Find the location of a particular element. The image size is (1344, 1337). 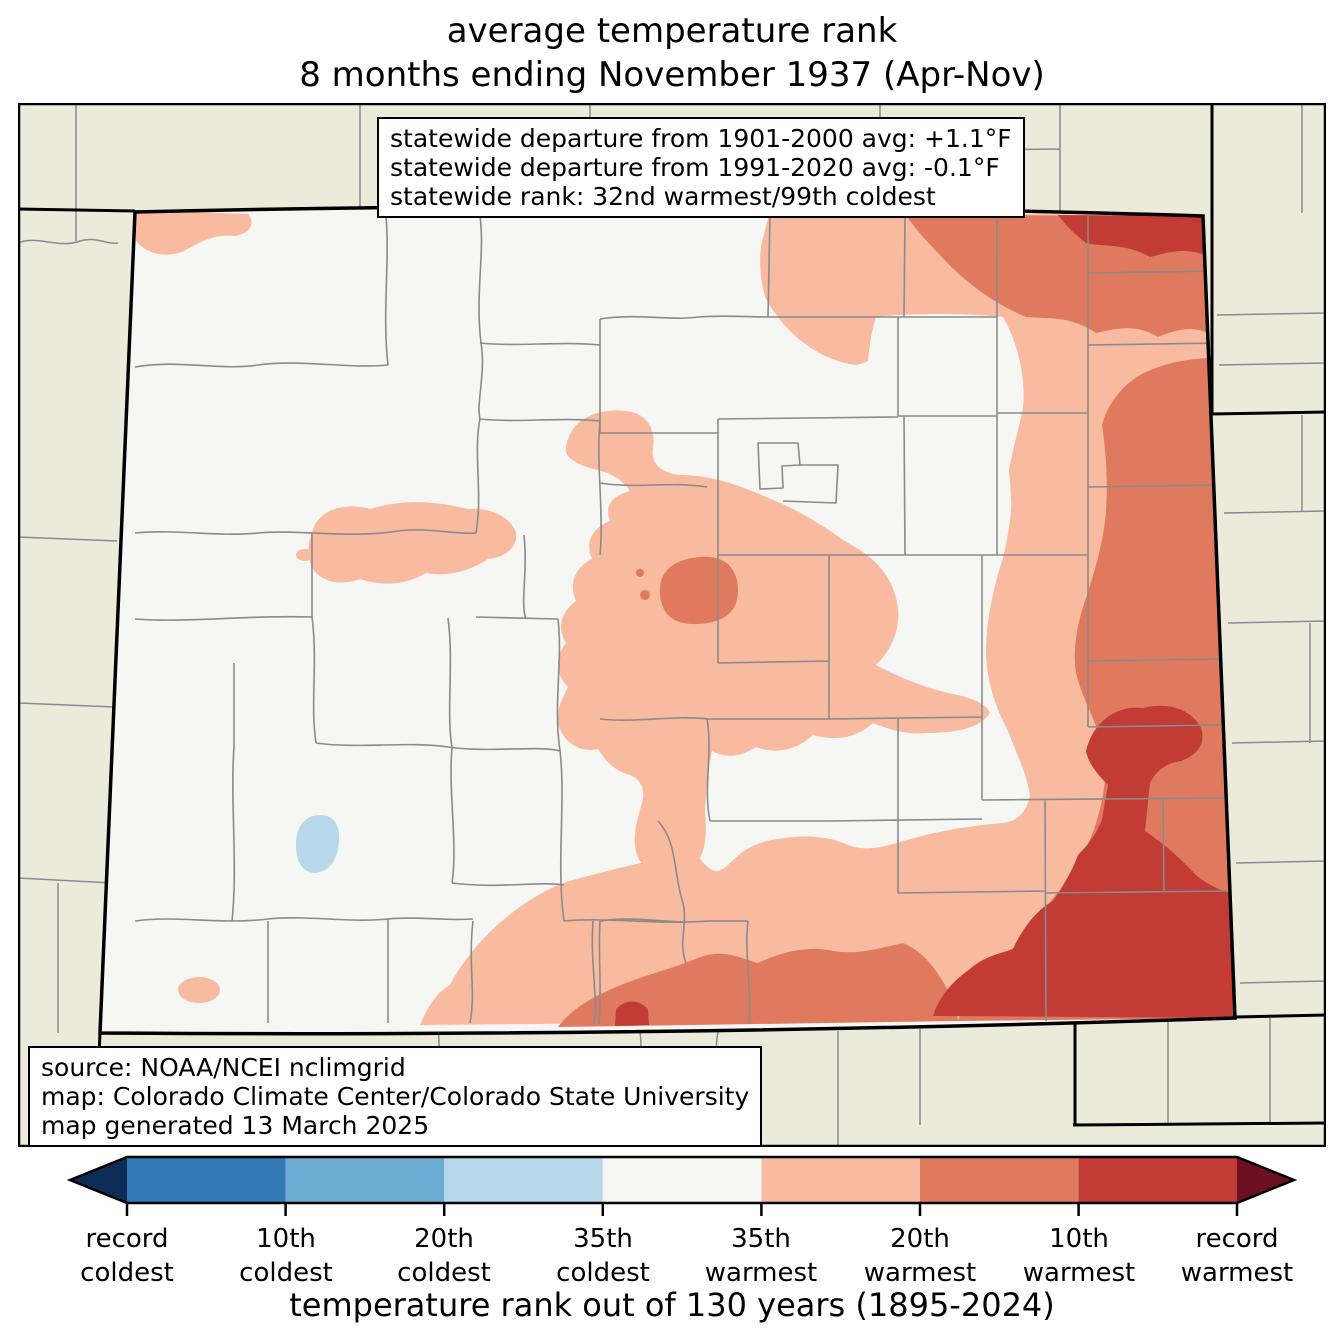

cbar-label-20th-coldest: 20th coldest is located at coordinates (444, 1256).